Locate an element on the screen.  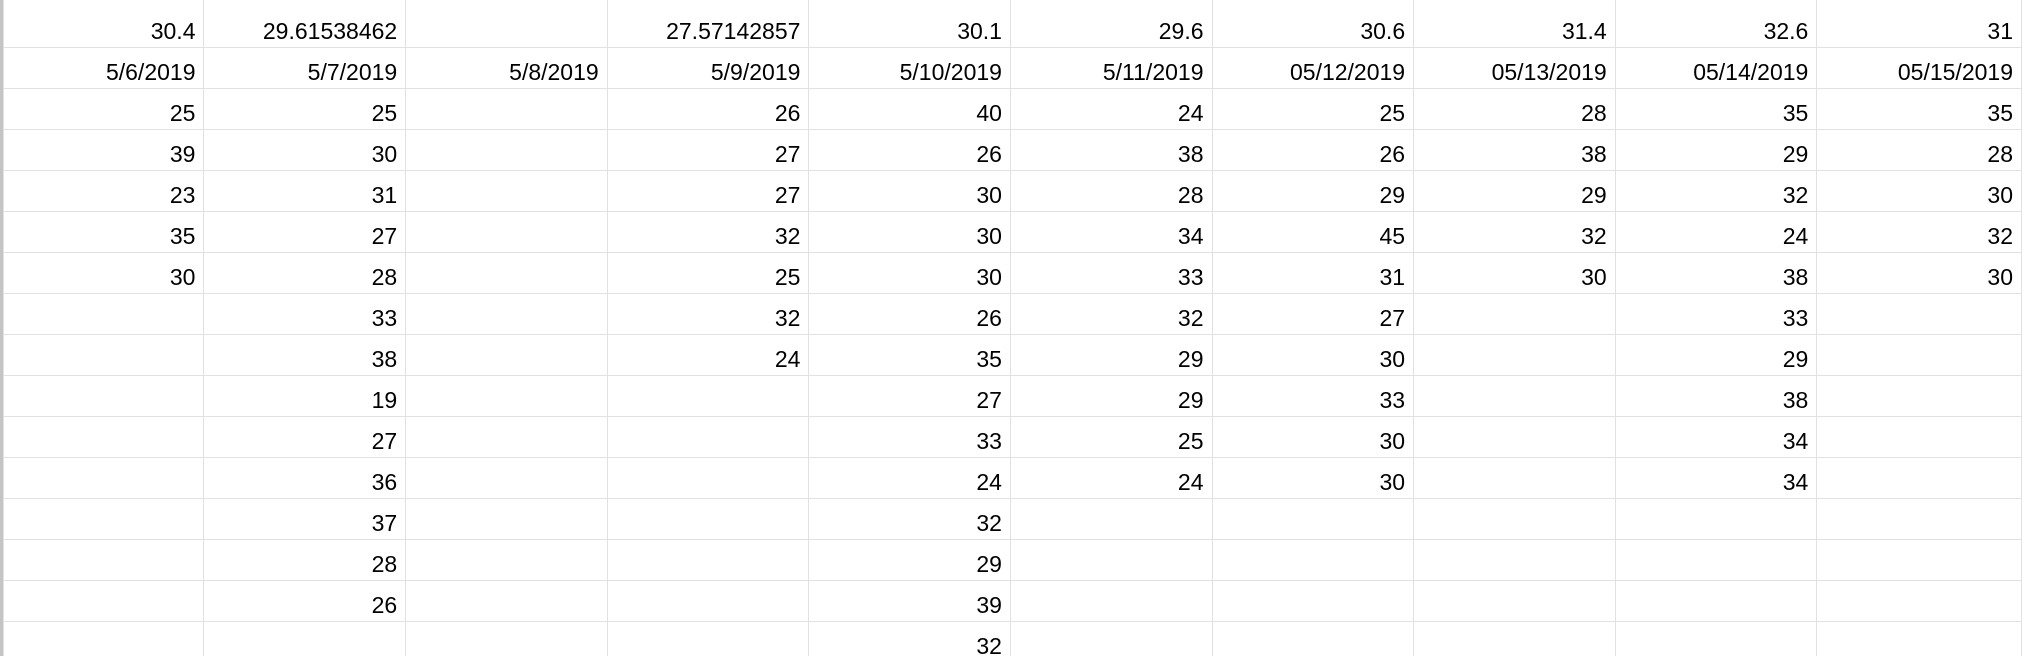
sheet-cell: 05/15/2019 is located at coordinates (1919, 68).